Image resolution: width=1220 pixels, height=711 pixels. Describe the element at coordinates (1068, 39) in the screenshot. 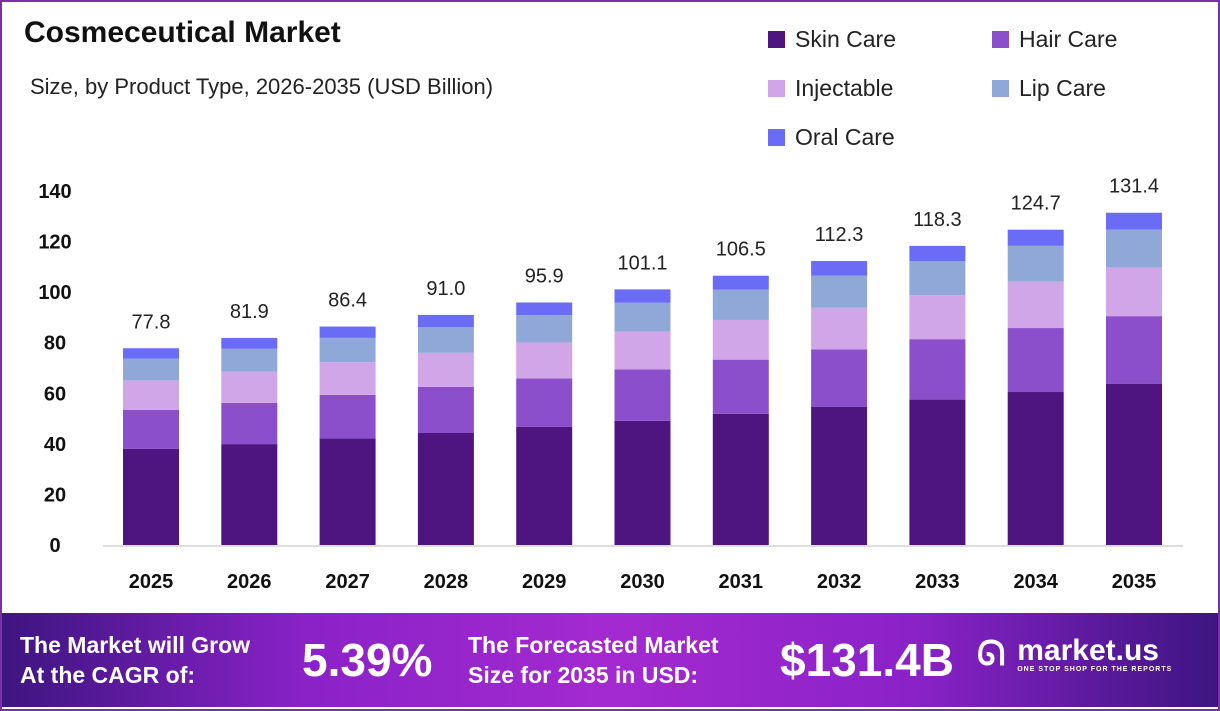

I see `legend-label: Hair Care` at that location.